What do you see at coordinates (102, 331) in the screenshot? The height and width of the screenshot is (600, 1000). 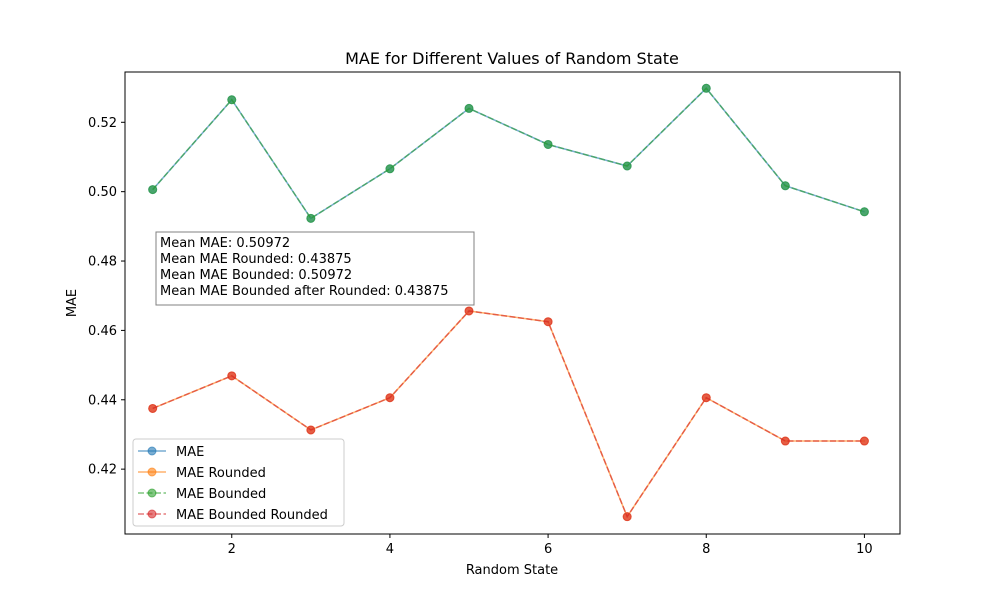 I see `y-tick-label: 0.46` at bounding box center [102, 331].